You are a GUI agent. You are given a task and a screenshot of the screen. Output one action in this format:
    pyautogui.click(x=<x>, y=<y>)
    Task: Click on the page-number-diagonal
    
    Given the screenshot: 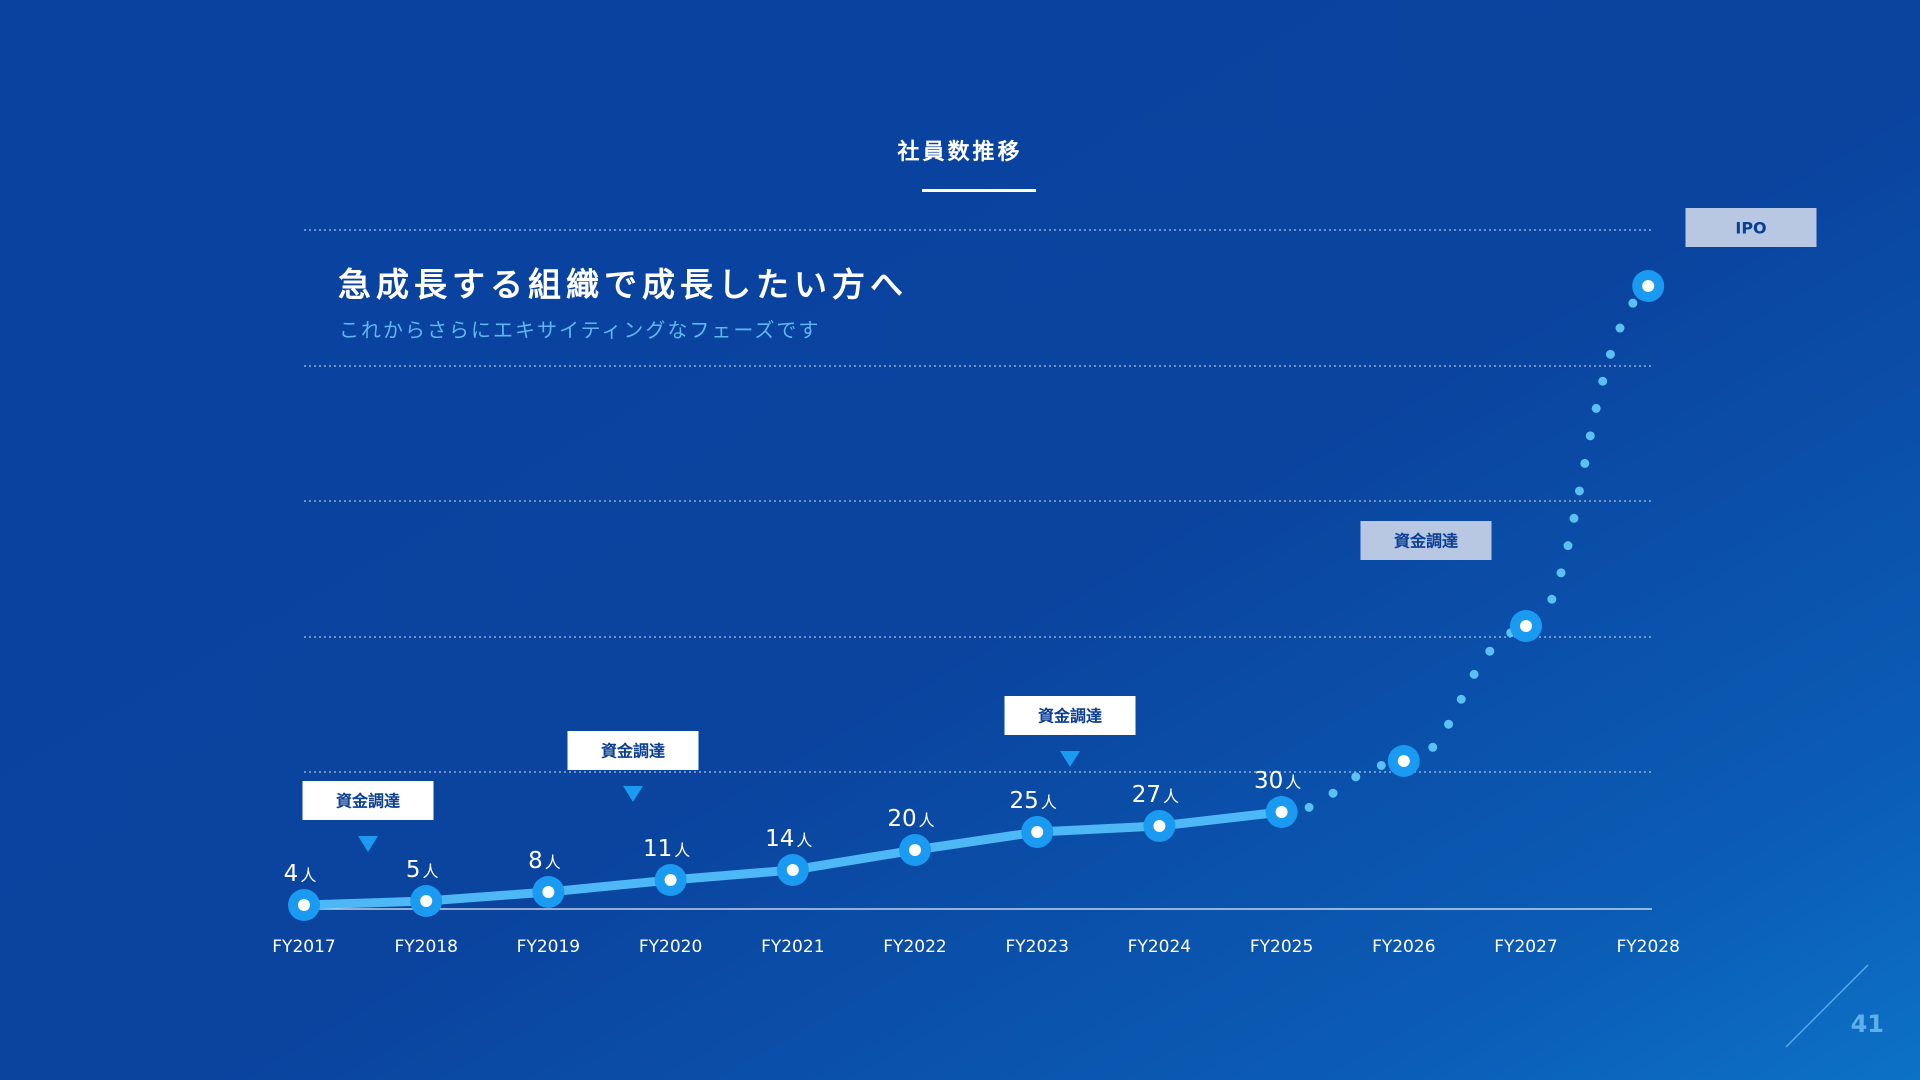 What is the action you would take?
    pyautogui.click(x=1827, y=1006)
    